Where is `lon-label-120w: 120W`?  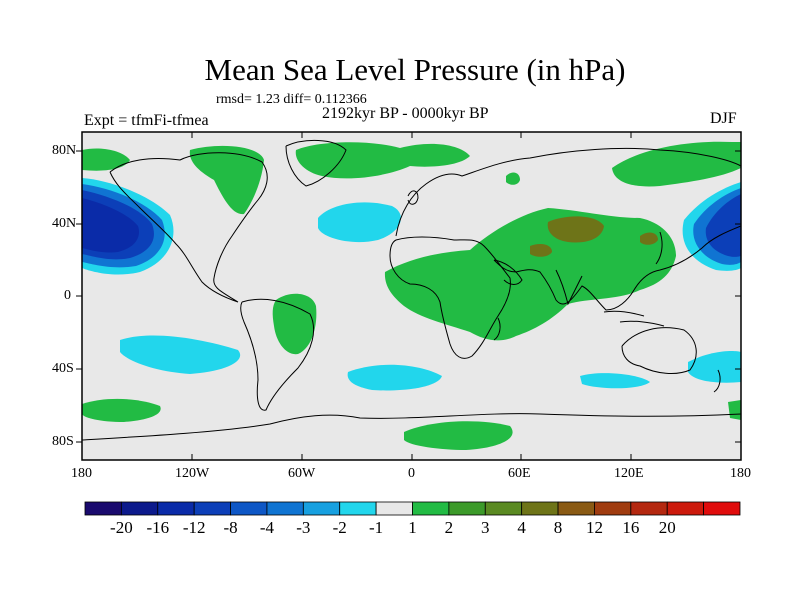 lon-label-120w: 120W is located at coordinates (192, 473).